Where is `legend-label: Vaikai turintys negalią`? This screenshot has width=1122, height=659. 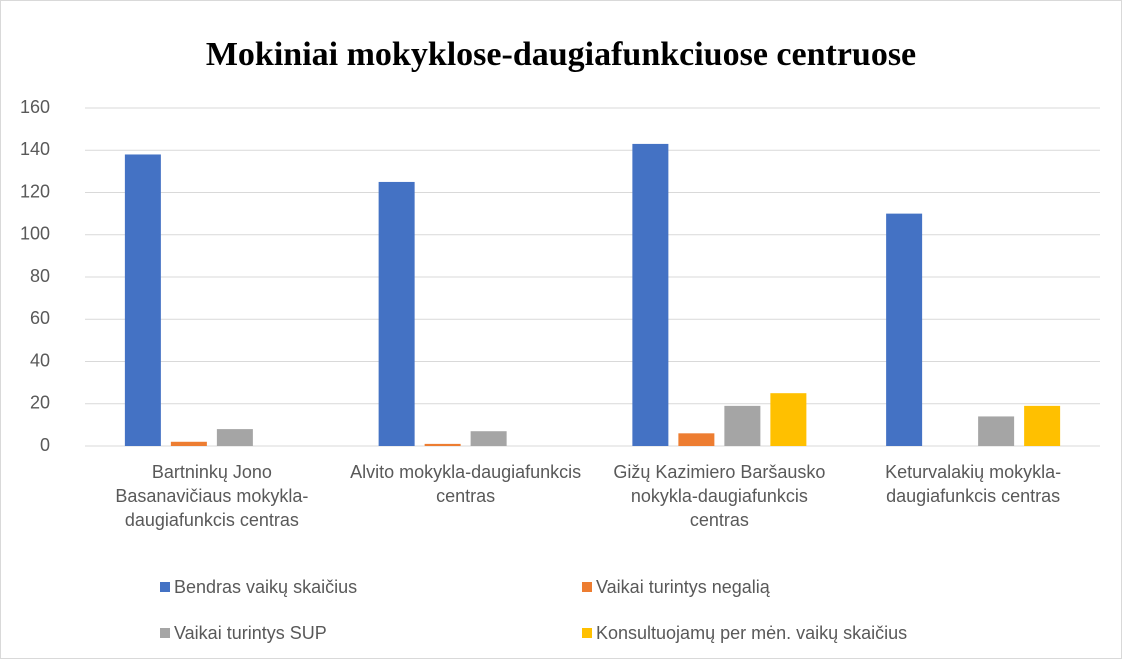 legend-label: Vaikai turintys negalią is located at coordinates (683, 586).